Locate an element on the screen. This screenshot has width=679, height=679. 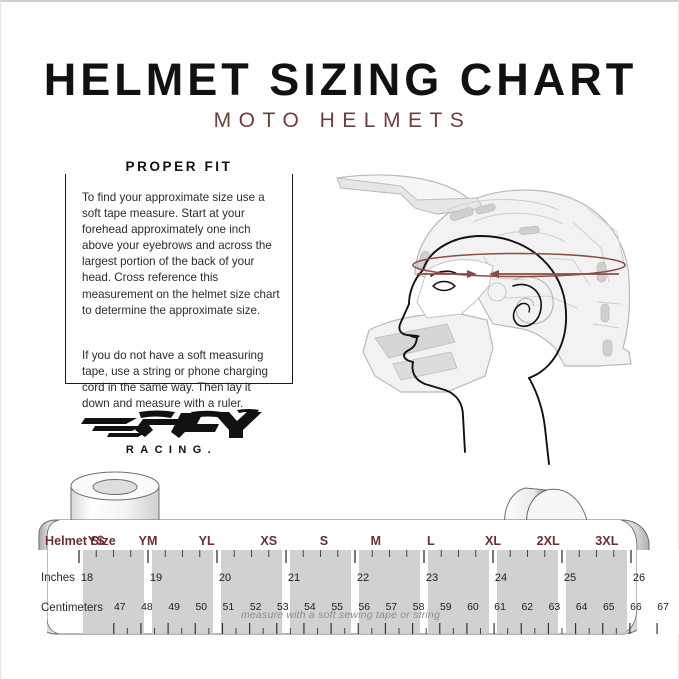
cm-tick-62: 62 is located at coordinates (527, 607).